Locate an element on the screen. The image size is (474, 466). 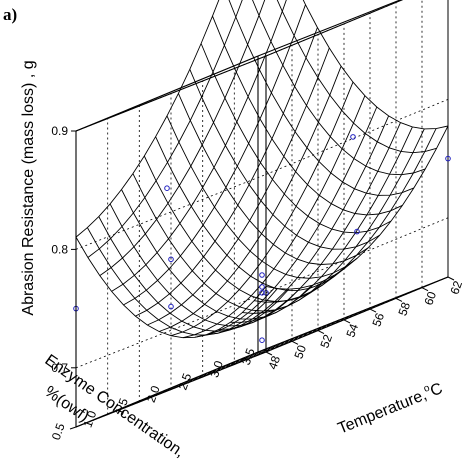
x-tick-label: 50 is located at coordinates (300, 352).